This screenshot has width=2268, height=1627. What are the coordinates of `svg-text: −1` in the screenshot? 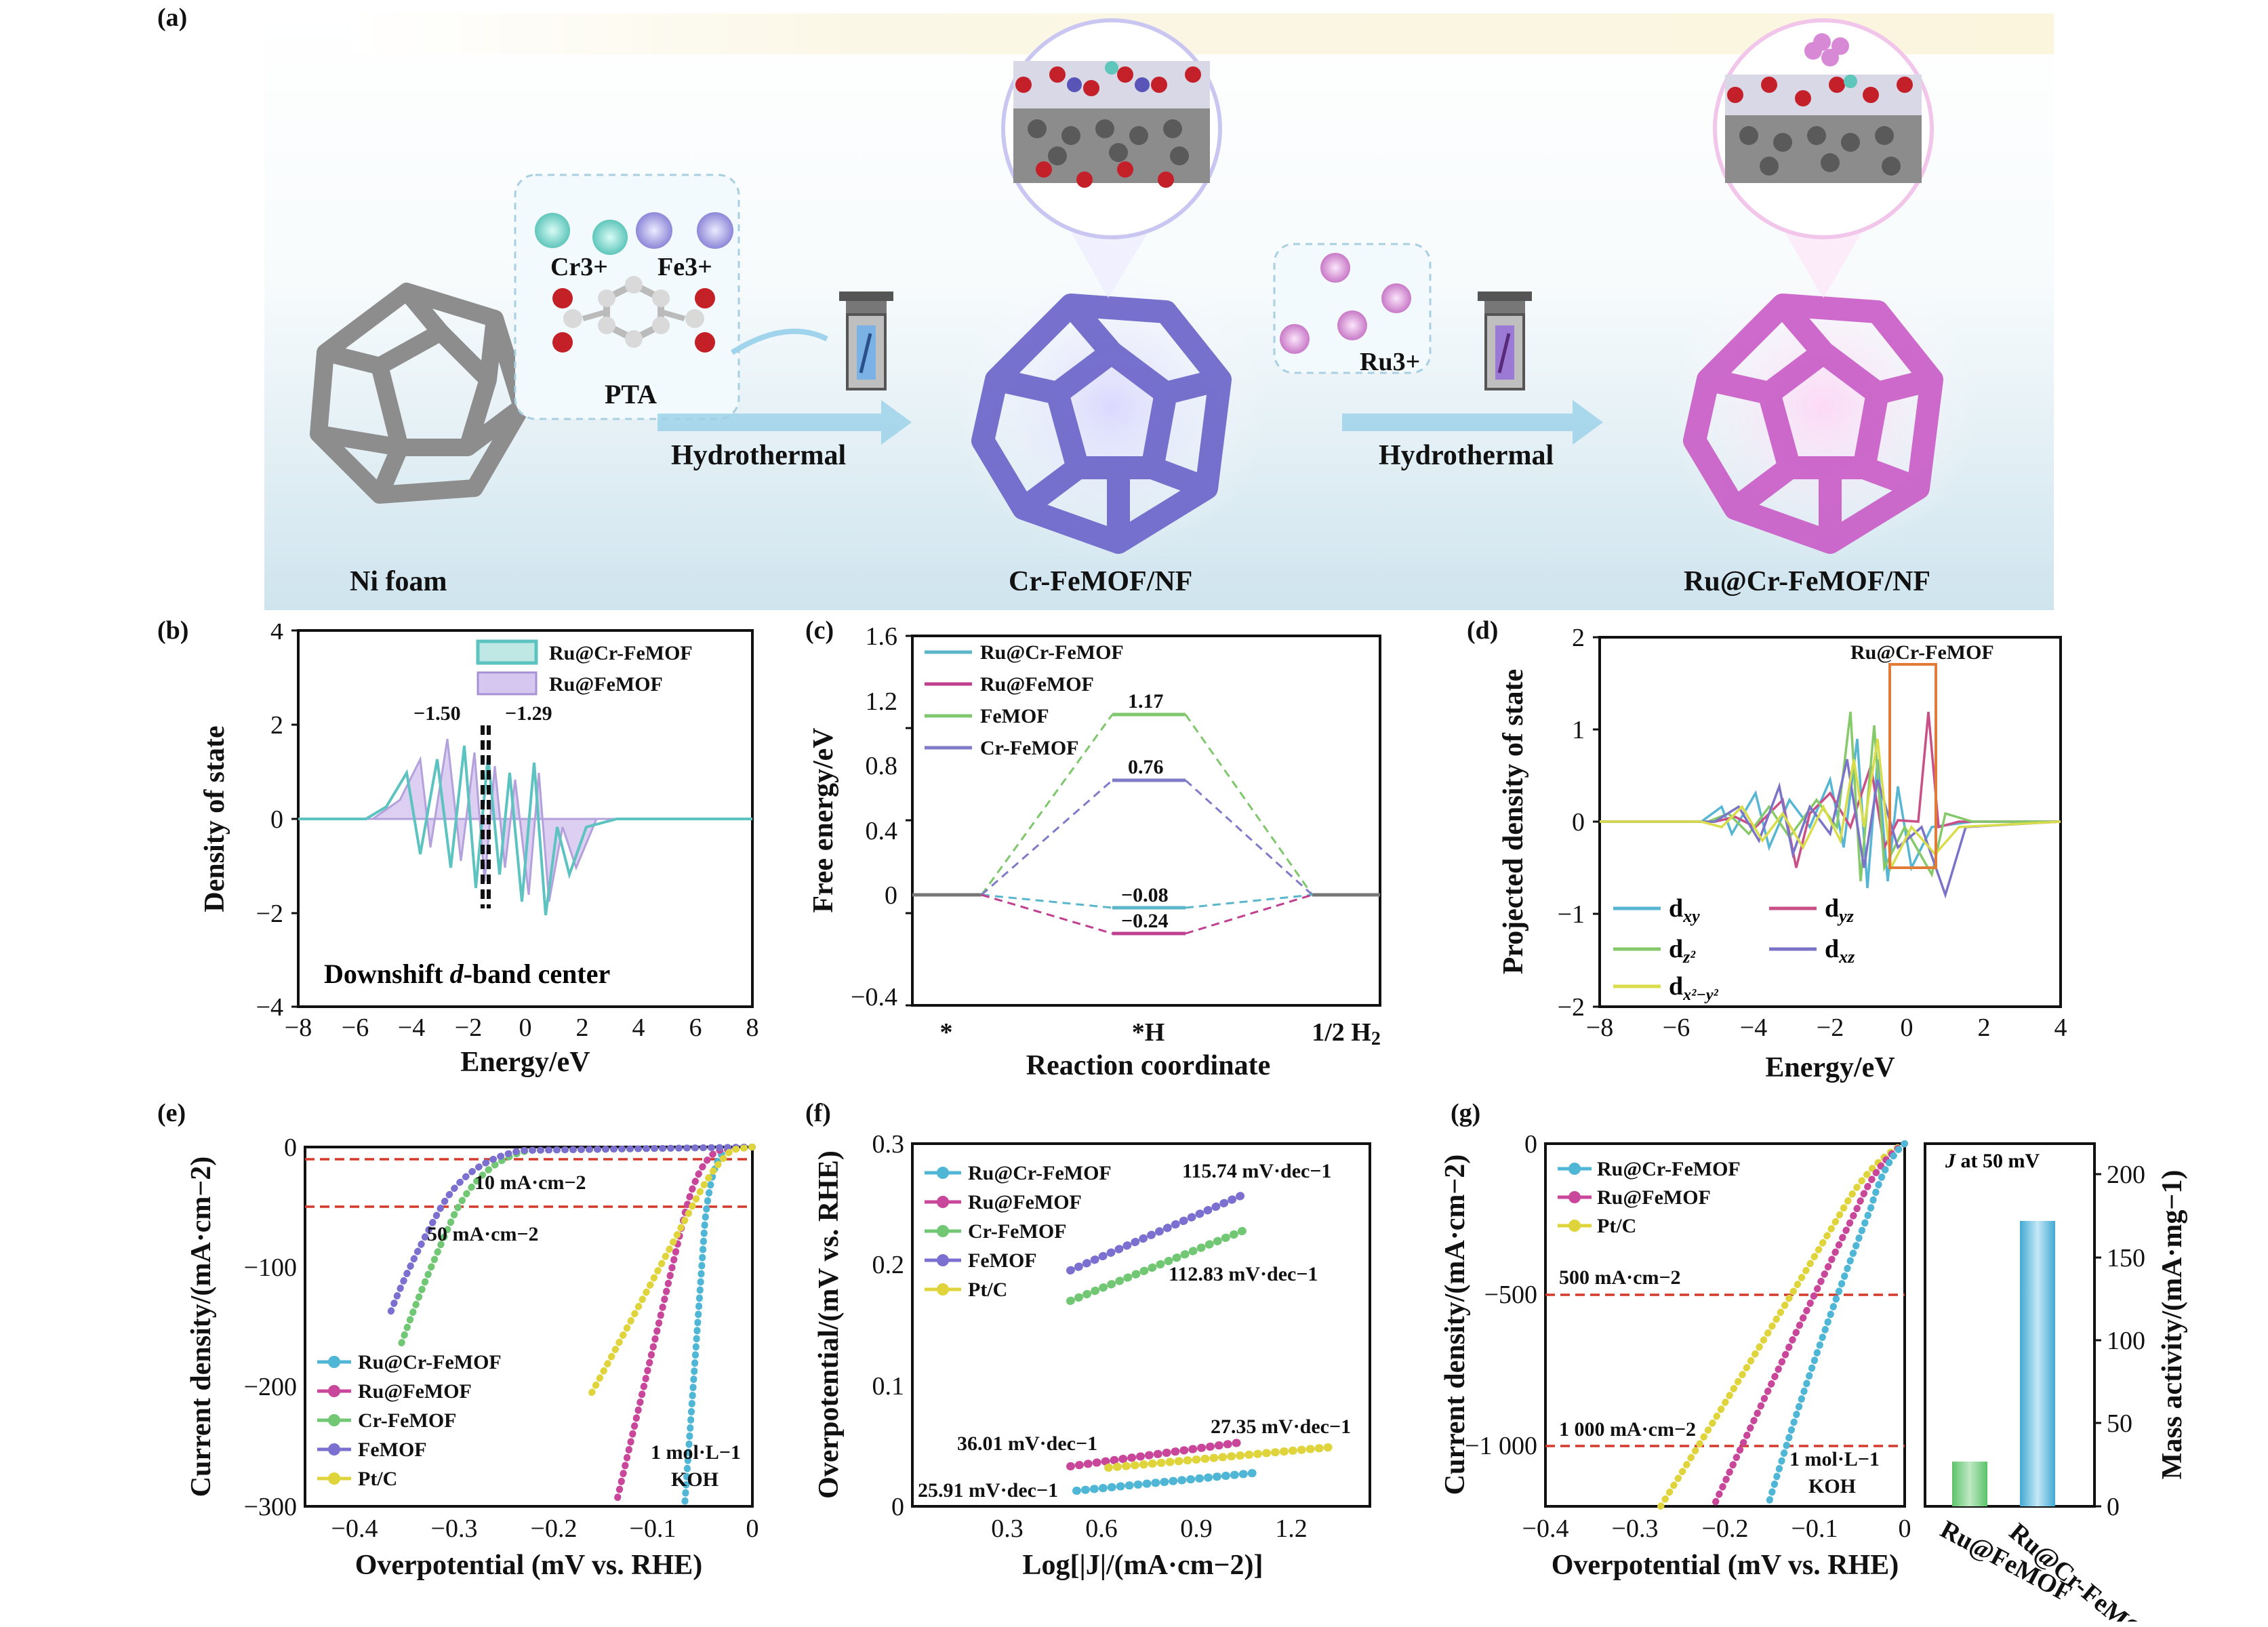 It's located at (1571, 914).